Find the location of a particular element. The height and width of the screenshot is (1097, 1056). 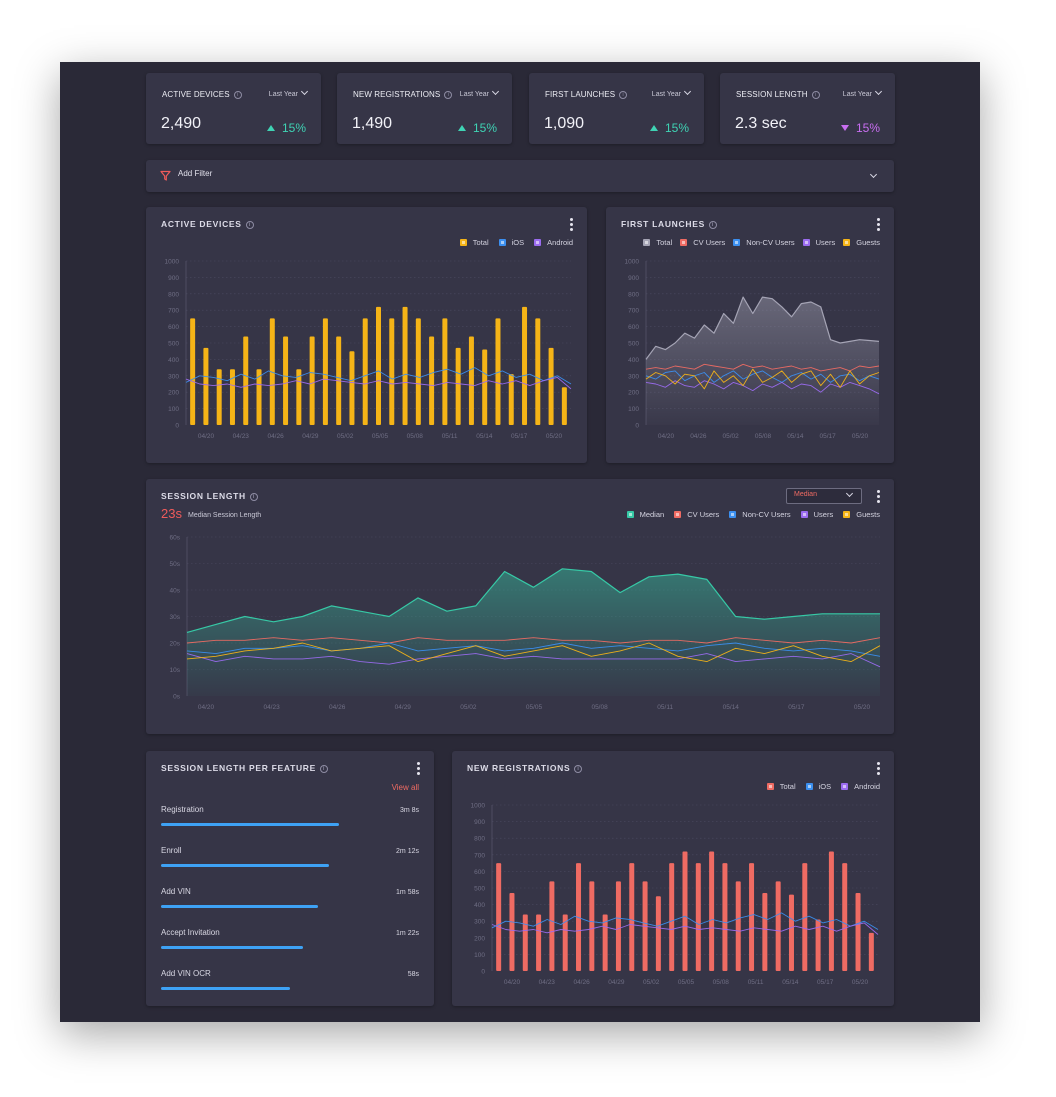

kpi-delta: 15% is located at coordinates (477, 128).